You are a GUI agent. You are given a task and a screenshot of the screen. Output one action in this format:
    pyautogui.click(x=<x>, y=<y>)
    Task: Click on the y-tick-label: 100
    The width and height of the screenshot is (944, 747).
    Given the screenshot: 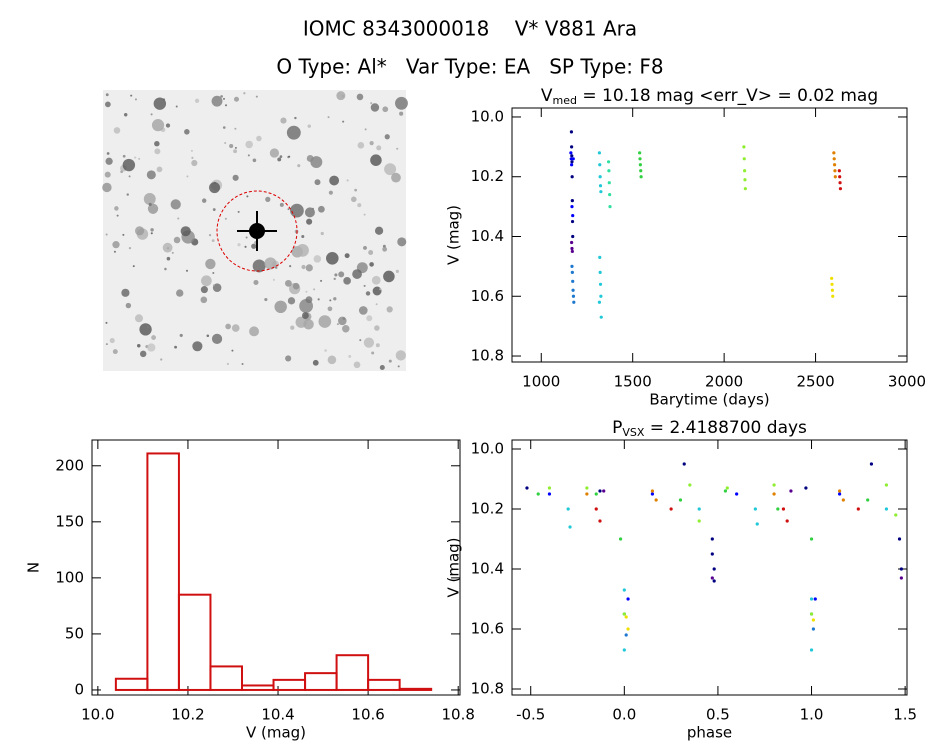 What is the action you would take?
    pyautogui.click(x=69, y=577)
    